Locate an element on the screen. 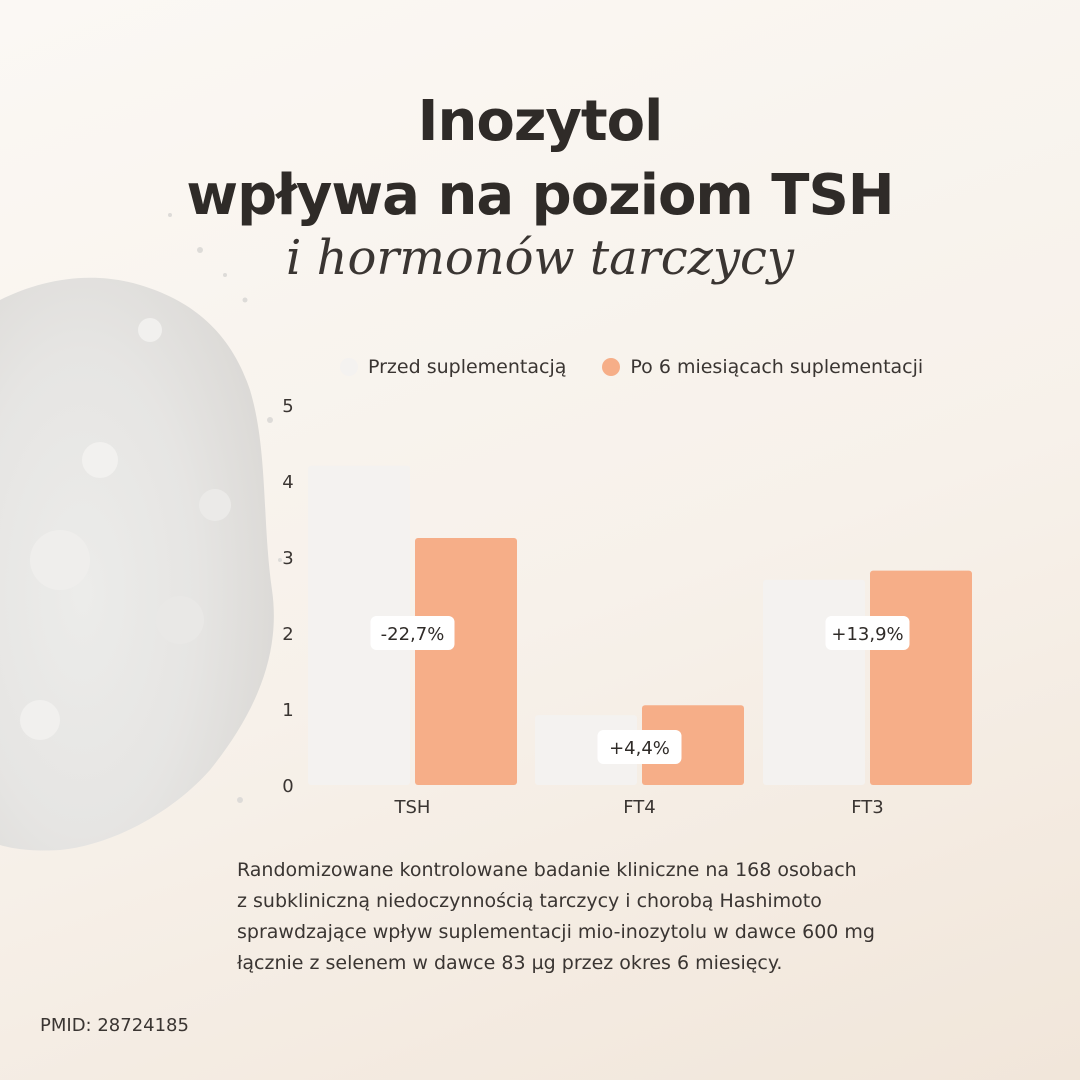 Image resolution: width=1080 pixels, height=1080 pixels. y-tick-label: 3 is located at coordinates (287, 558).